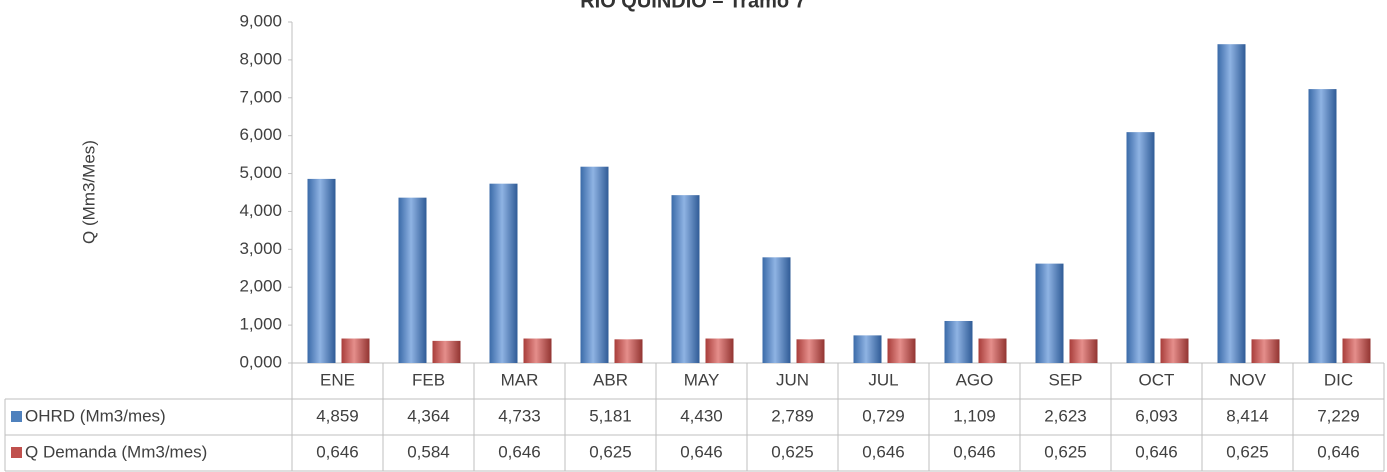 This screenshot has width=1387, height=472. Describe the element at coordinates (1248, 379) in the screenshot. I see `x-tick-label: NOV` at that location.